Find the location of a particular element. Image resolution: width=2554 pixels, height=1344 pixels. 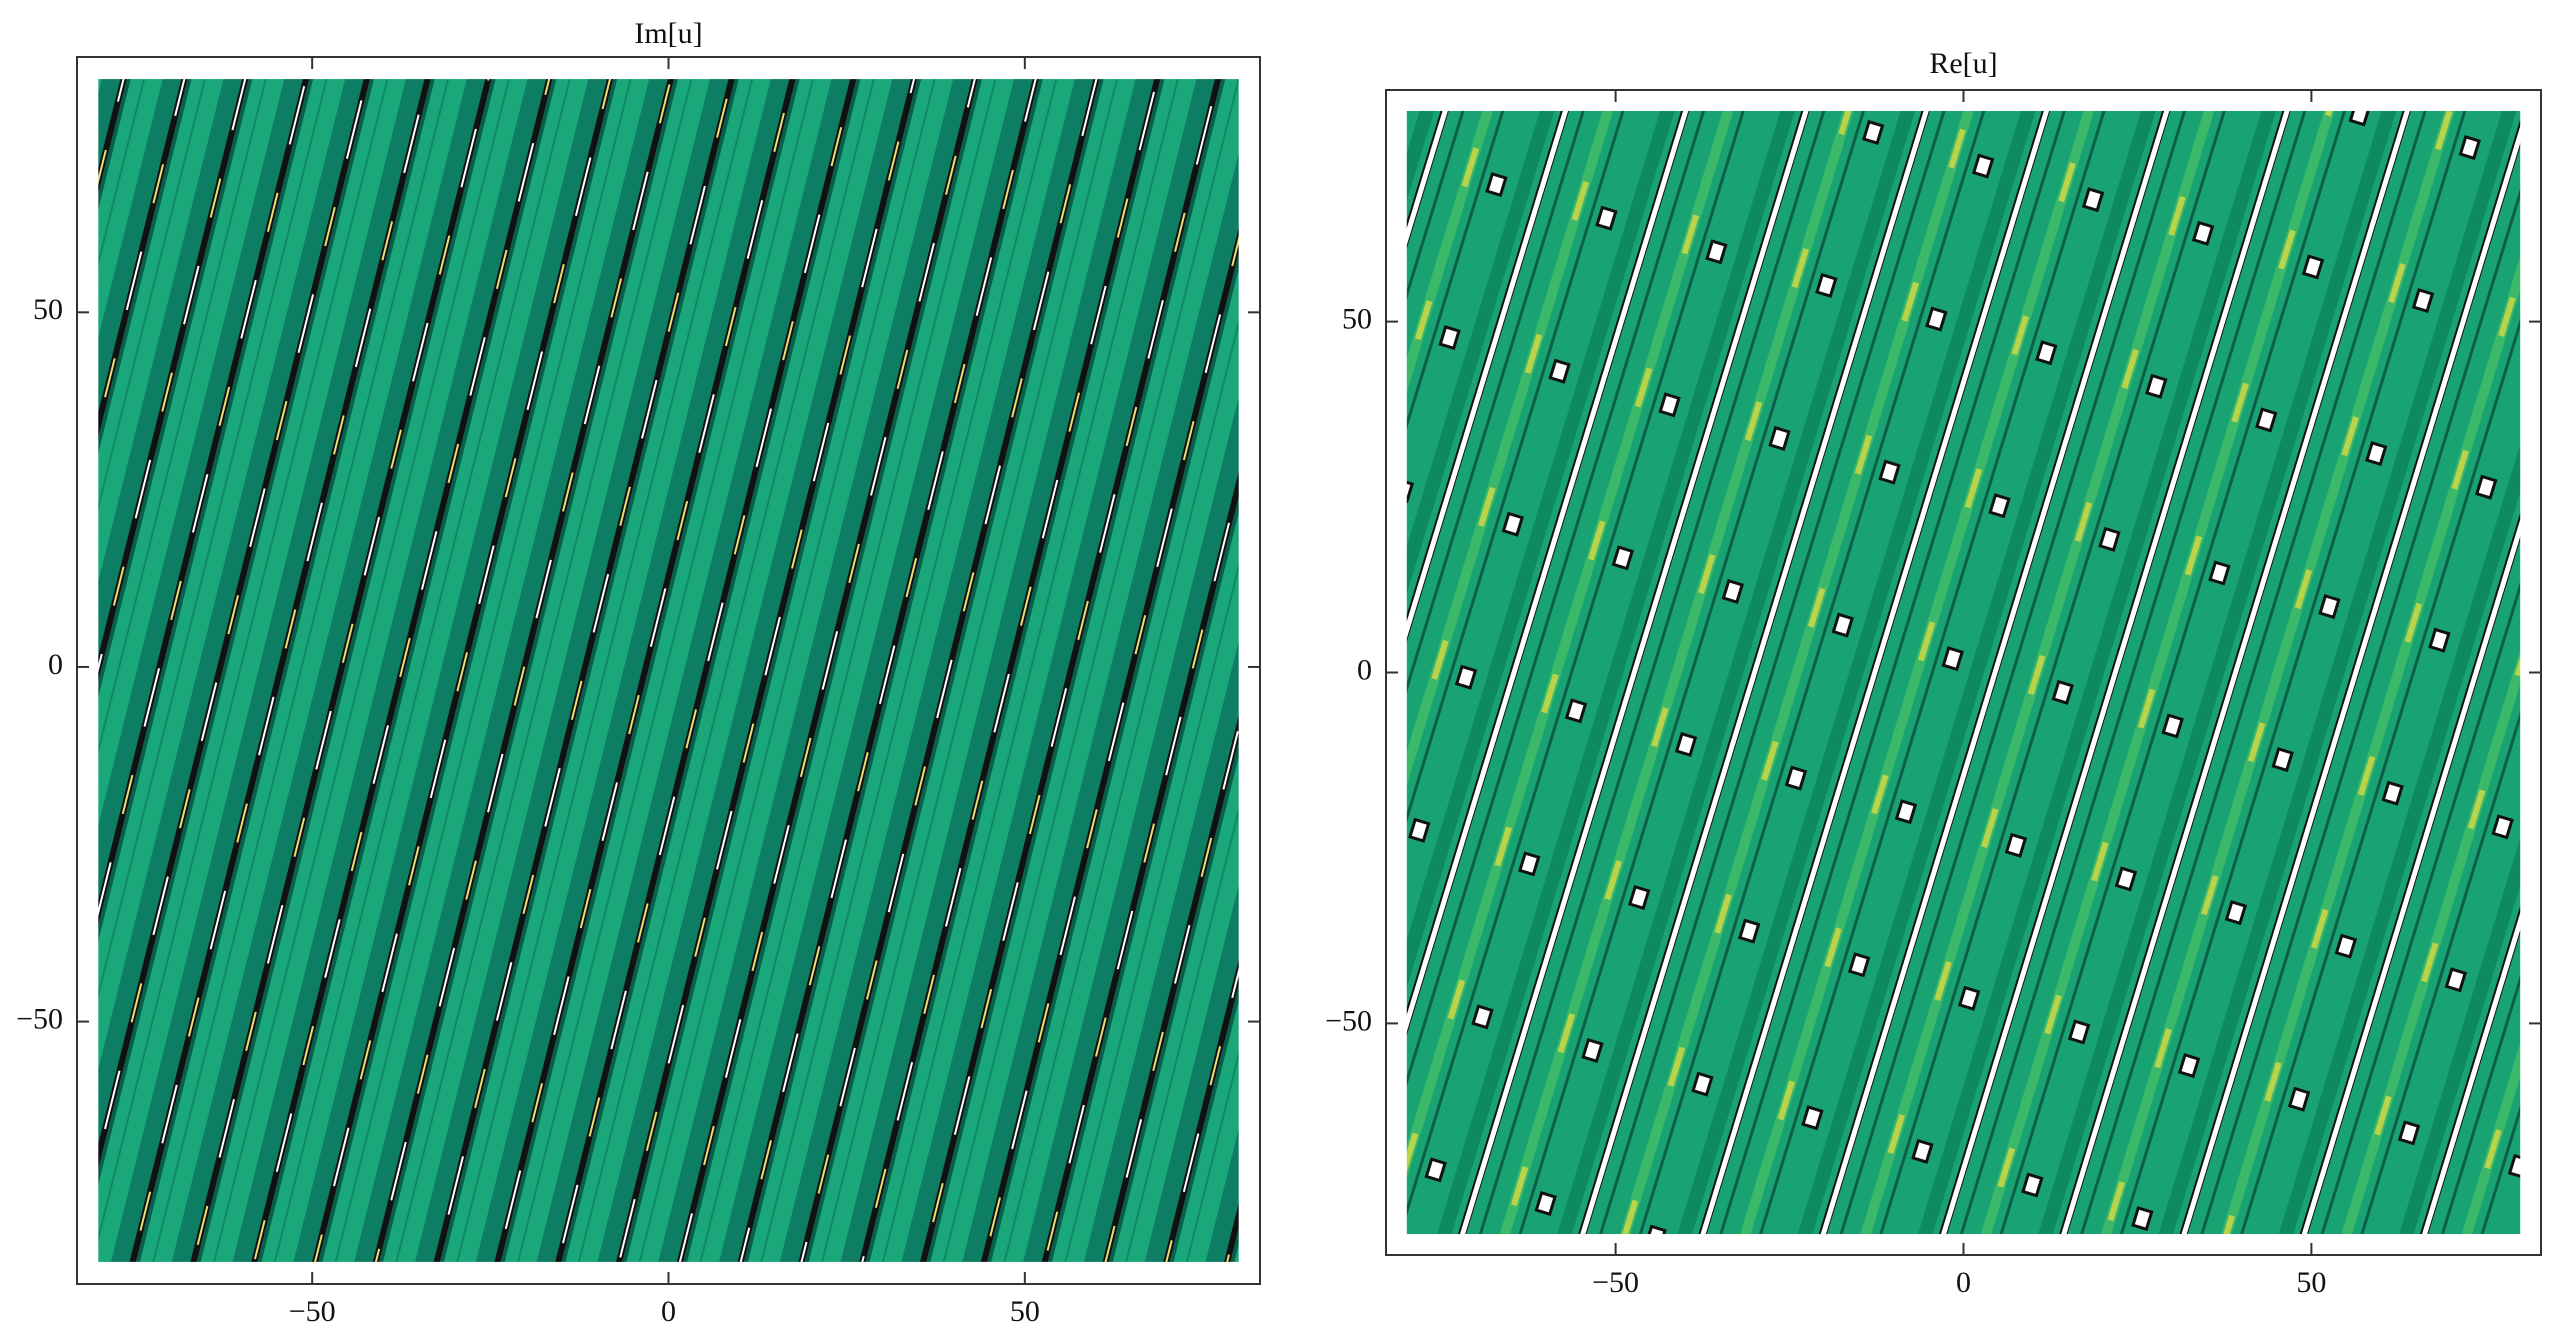

chart-title: Re[u] is located at coordinates (1963, 63).